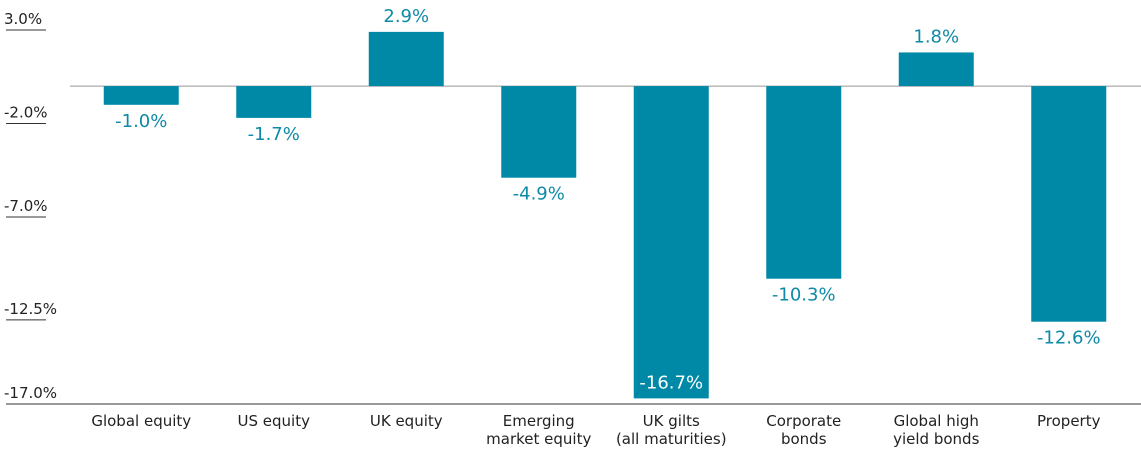 This screenshot has width=1141, height=457. I want to click on x-tick-label: Global equity, so click(141, 421).